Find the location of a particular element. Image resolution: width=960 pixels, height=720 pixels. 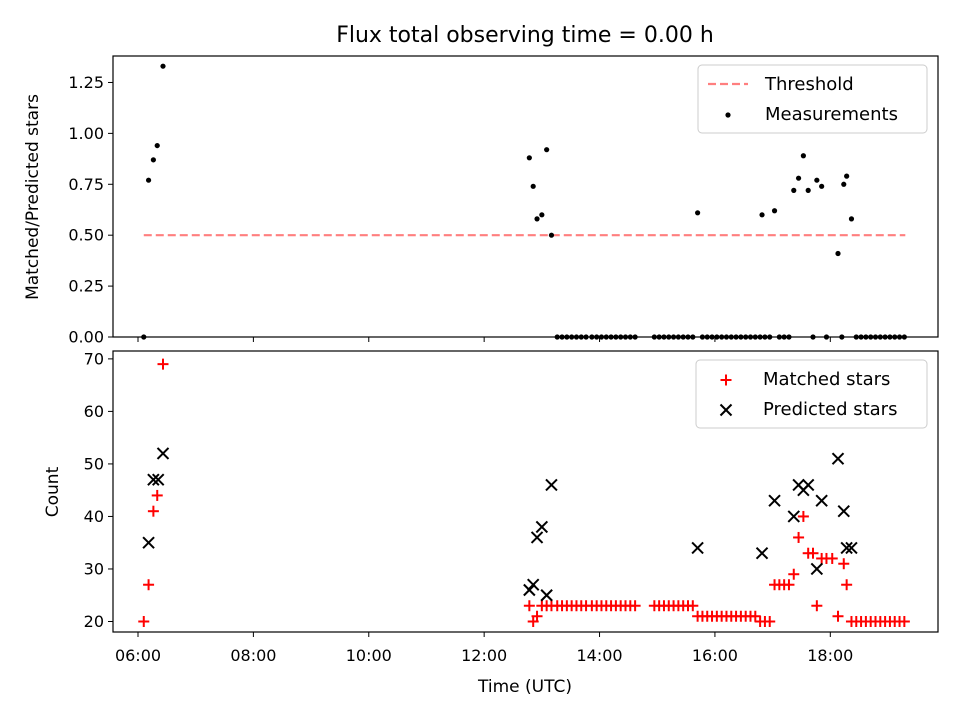

count-y-tick-label: 20 is located at coordinates (94, 621).